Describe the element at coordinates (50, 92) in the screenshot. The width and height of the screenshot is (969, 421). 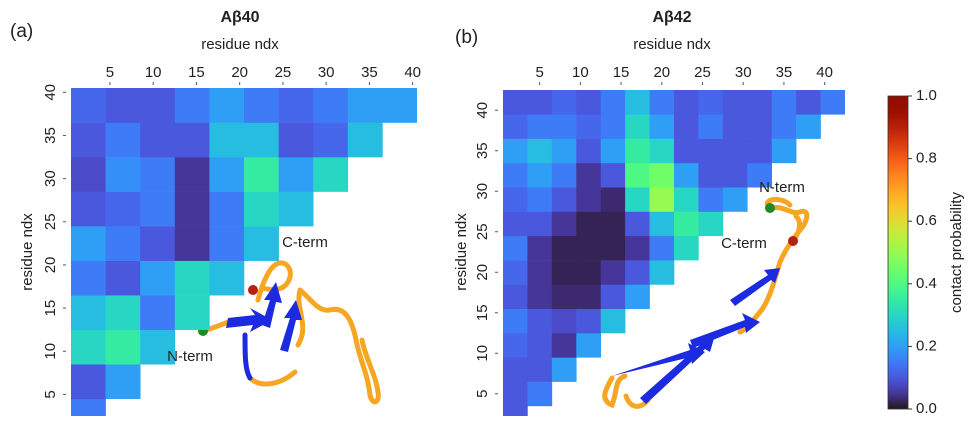
I see `y-tick-label: 40` at that location.